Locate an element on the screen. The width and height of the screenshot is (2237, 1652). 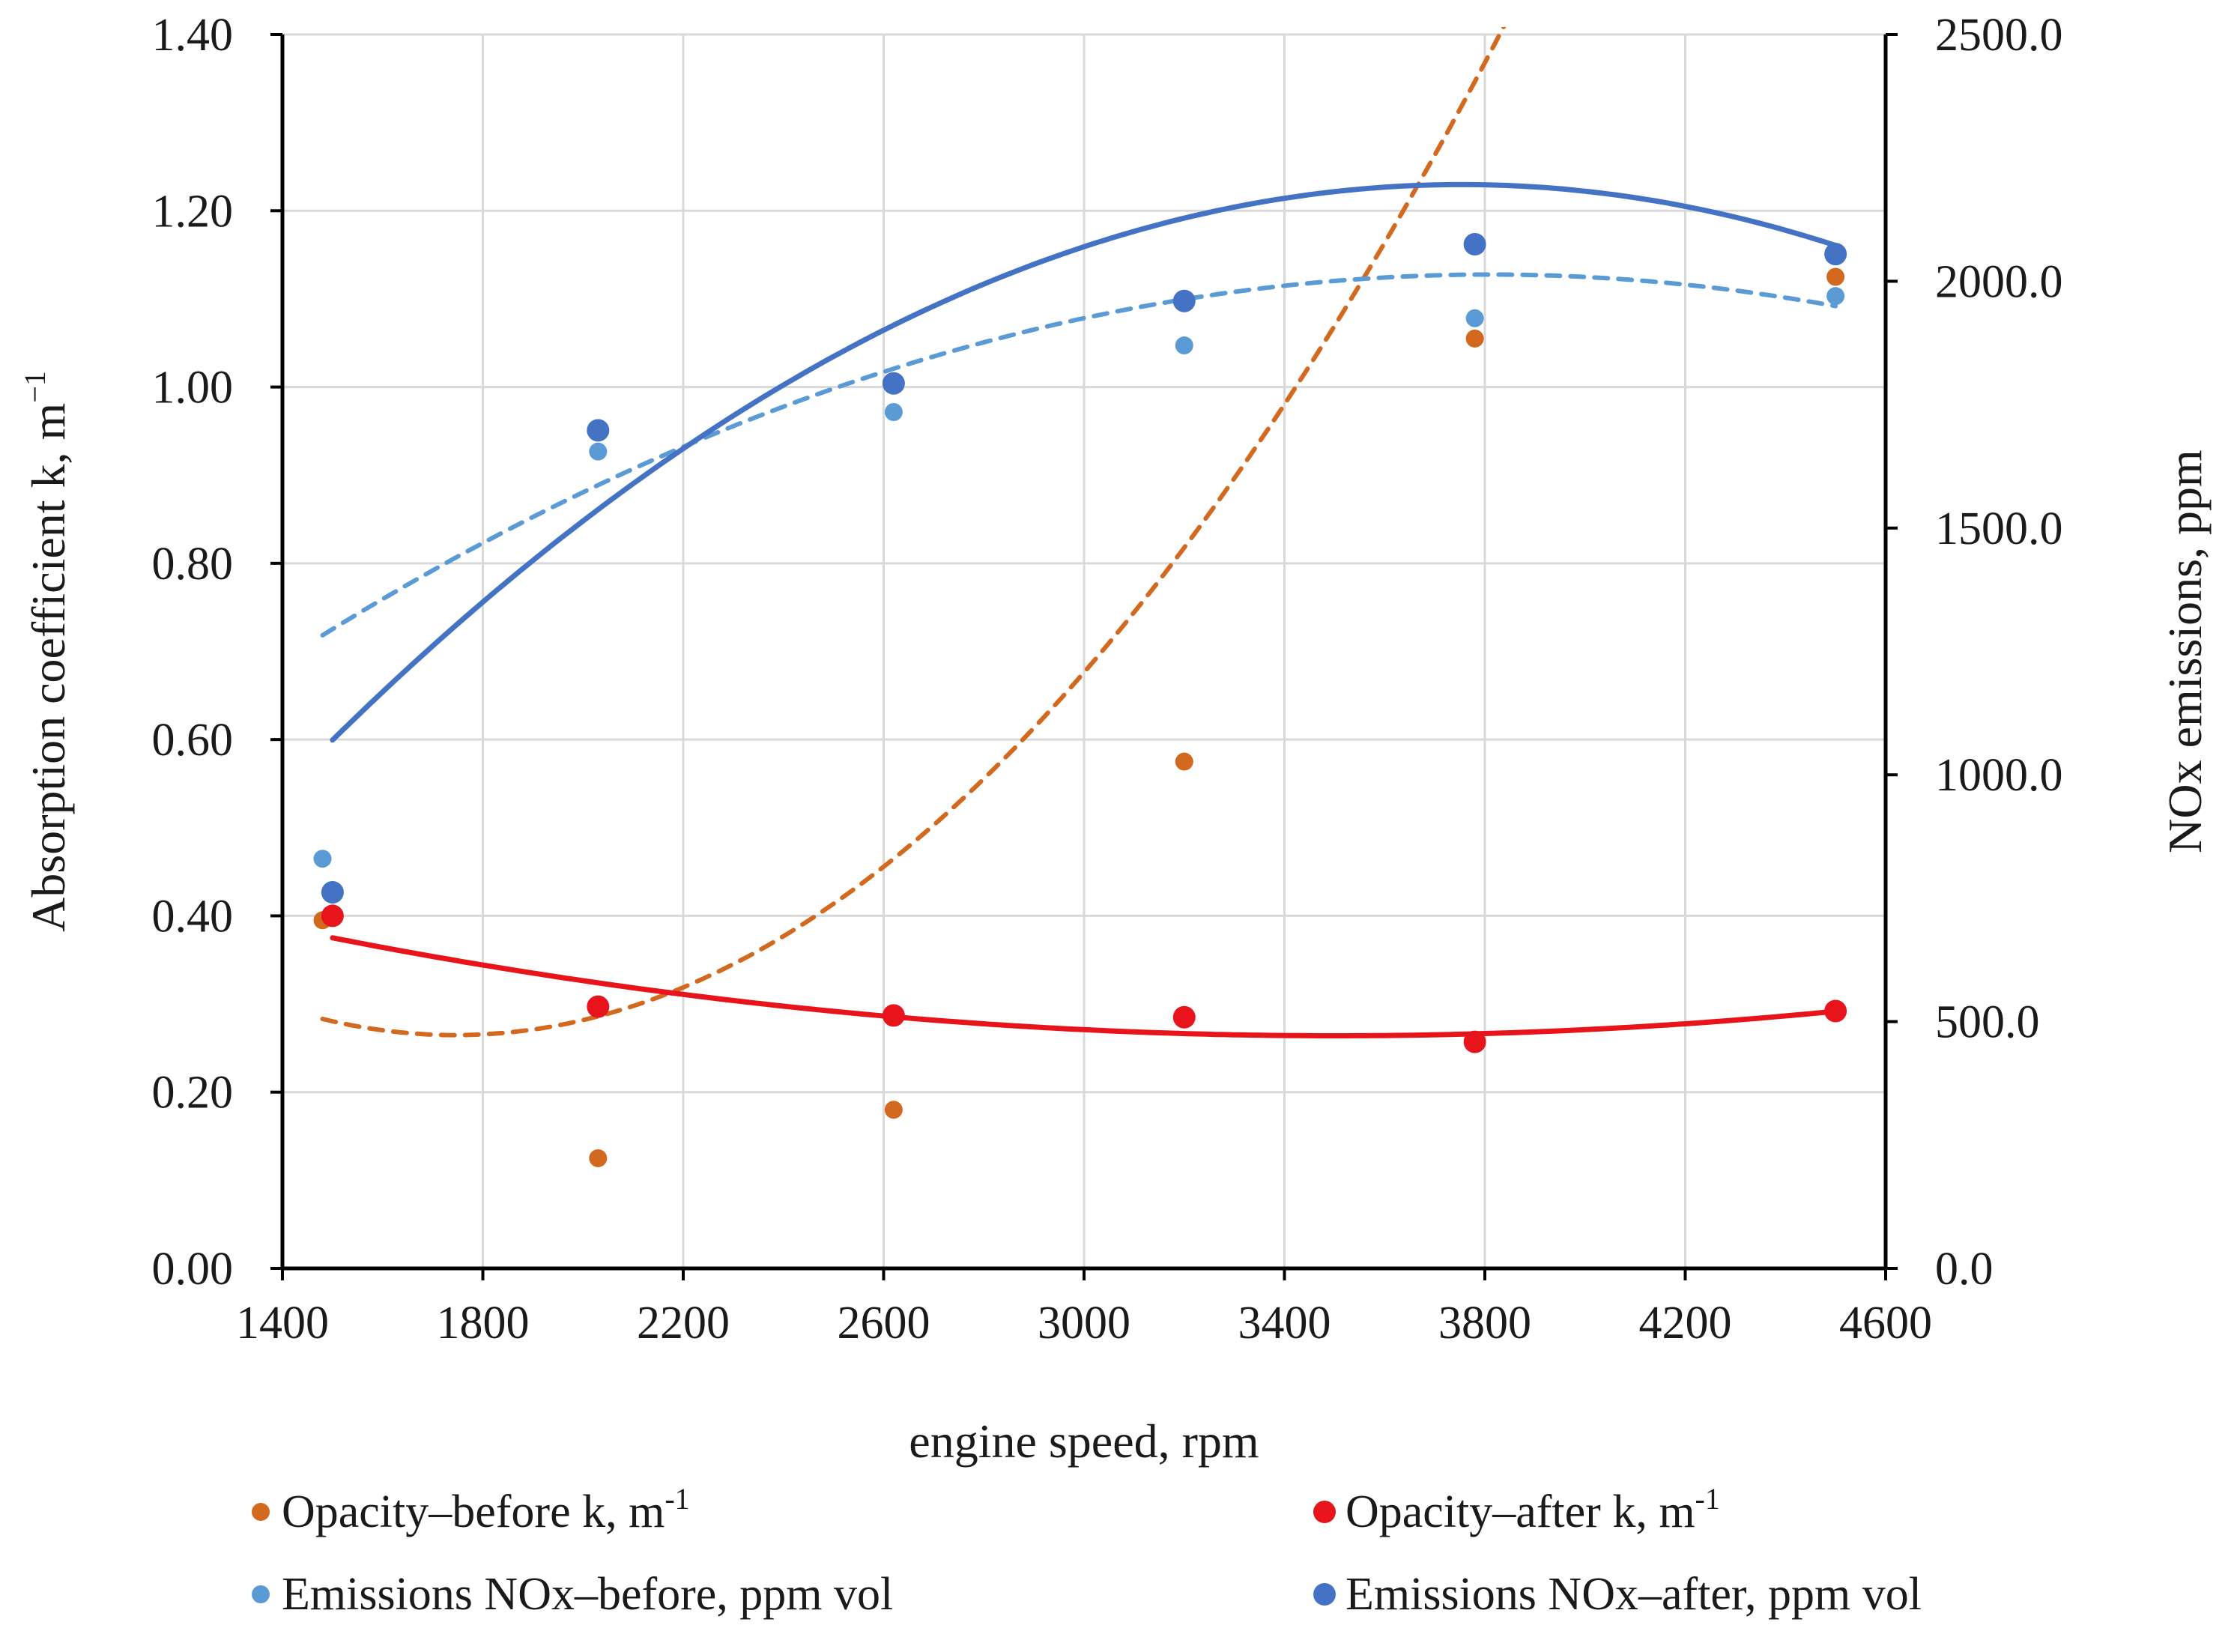
y-left-tick-label: 0.00 is located at coordinates (193, 1269).